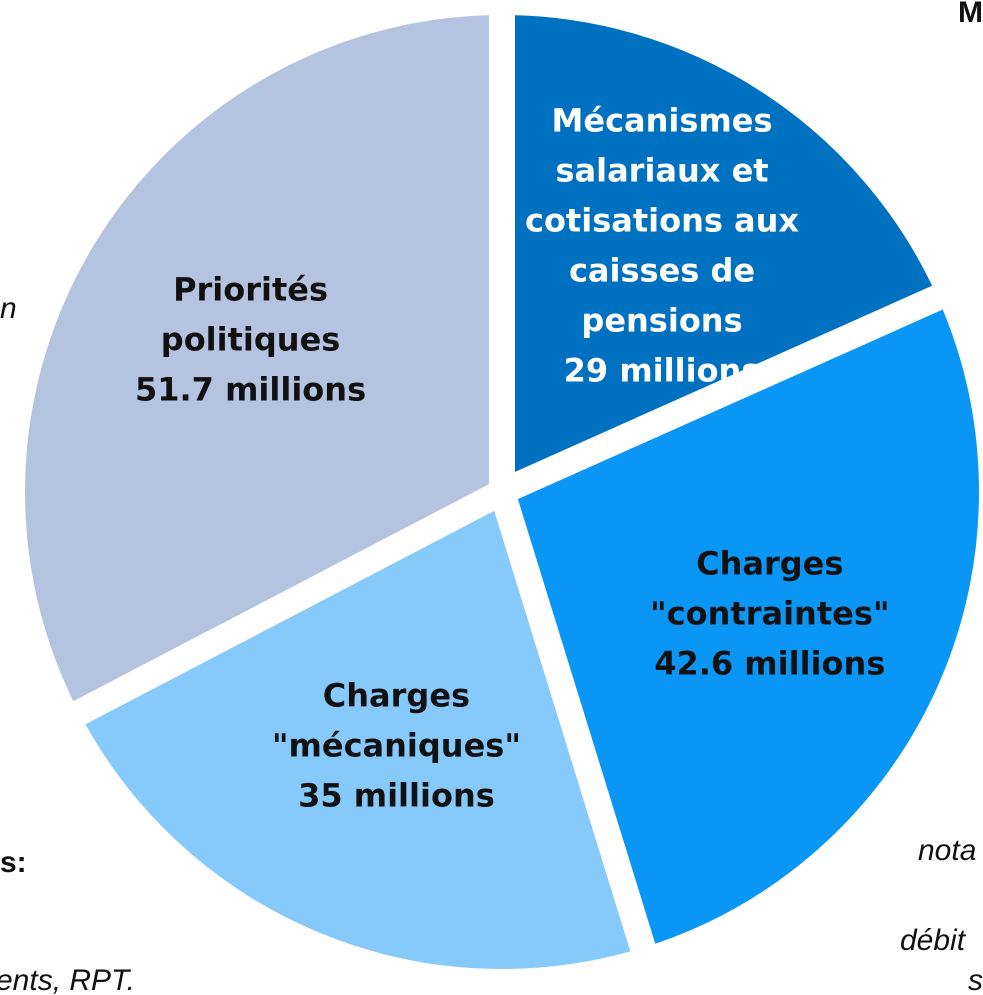 The image size is (983, 995). I want to click on cropped-text: n, so click(8, 308).